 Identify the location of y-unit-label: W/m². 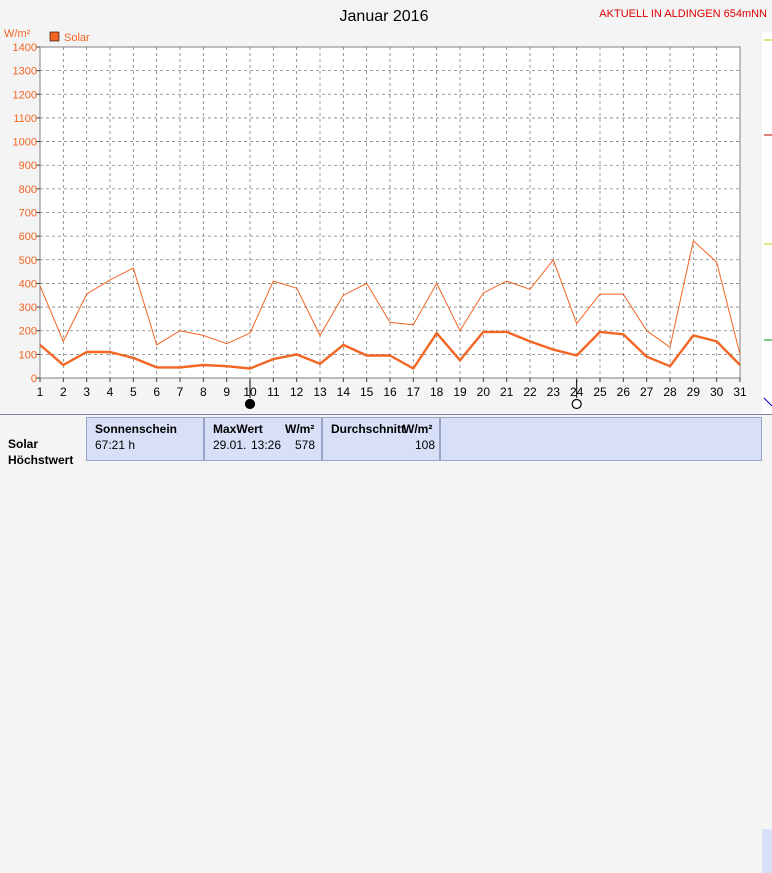
(17, 34).